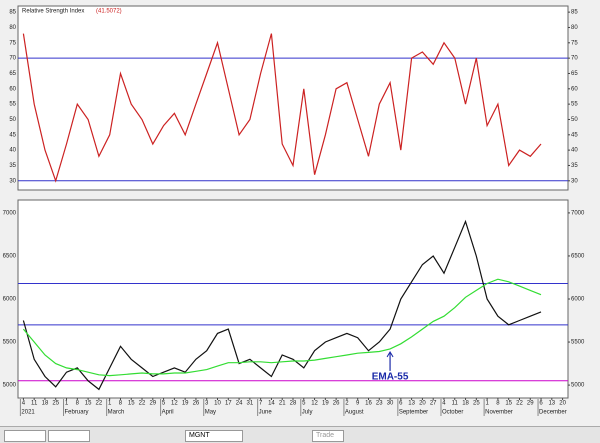 This screenshot has width=600, height=443. Describe the element at coordinates (358, 404) in the screenshot. I see `x-tick-label: 9` at that location.